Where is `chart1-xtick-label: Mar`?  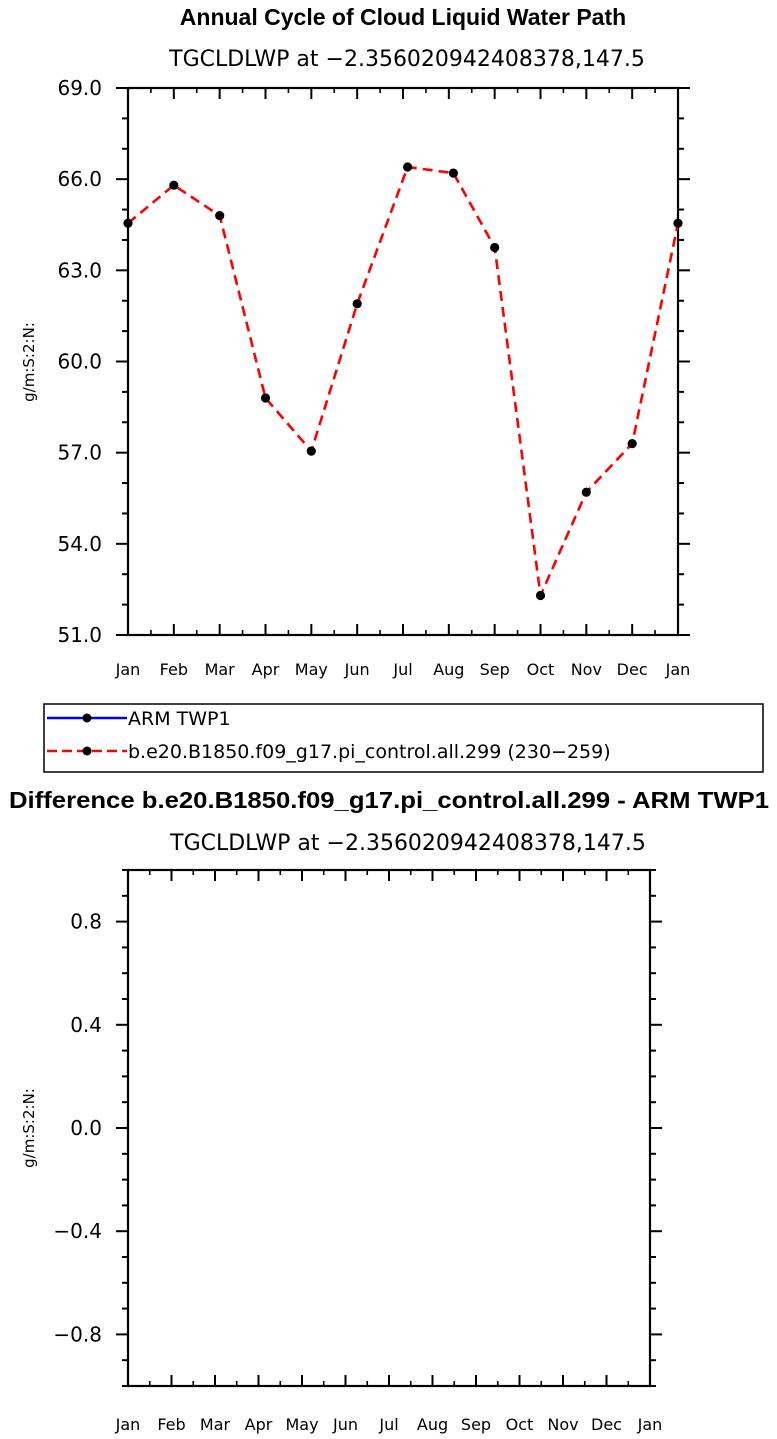 chart1-xtick-label: Mar is located at coordinates (220, 669).